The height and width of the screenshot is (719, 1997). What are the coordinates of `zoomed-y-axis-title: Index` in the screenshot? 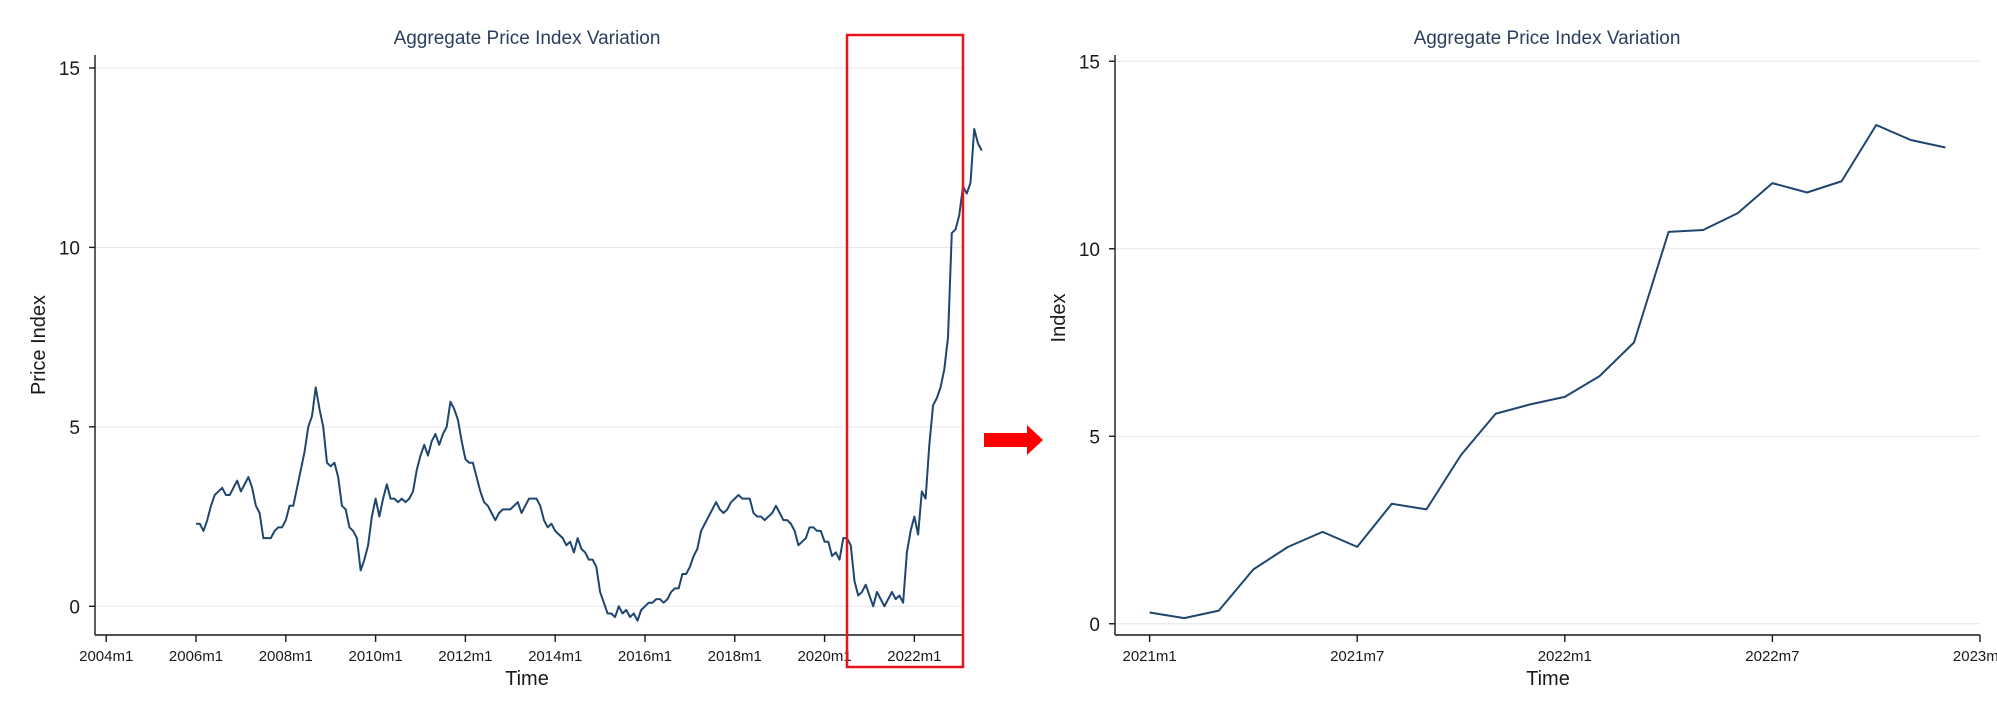 It's located at (1059, 318).